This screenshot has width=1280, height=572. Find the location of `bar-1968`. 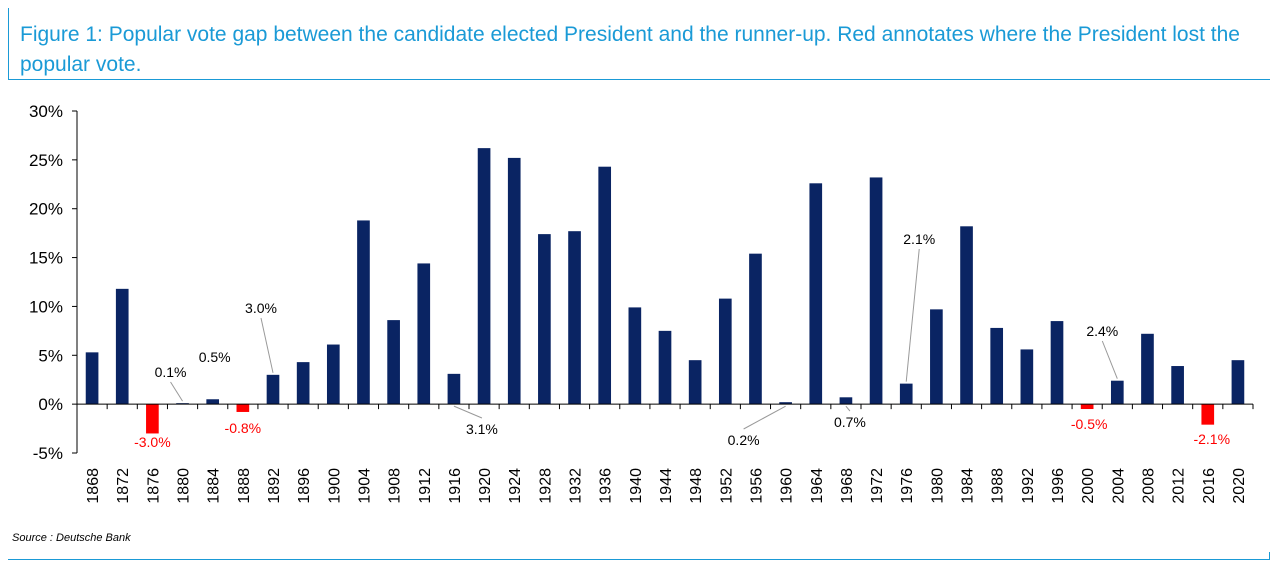

bar-1968 is located at coordinates (846, 401).